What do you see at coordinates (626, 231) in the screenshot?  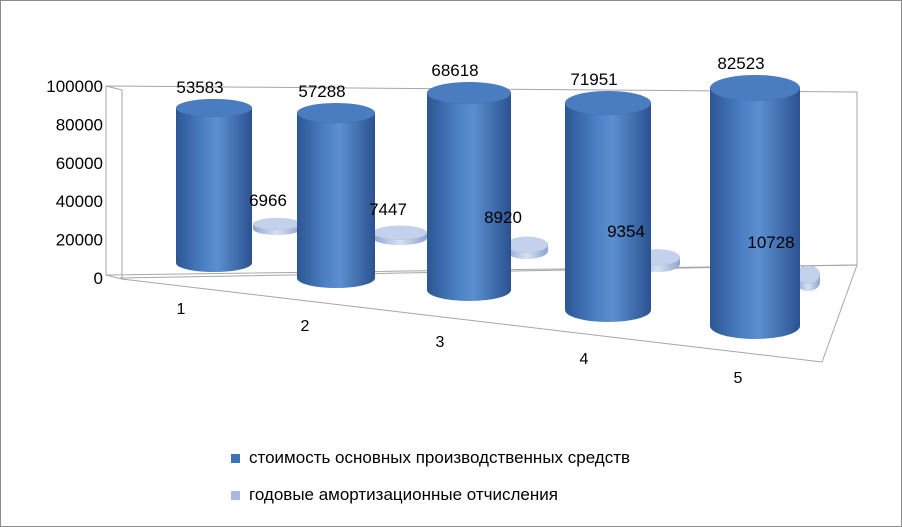 I see `data-label-series-2: 9354` at bounding box center [626, 231].